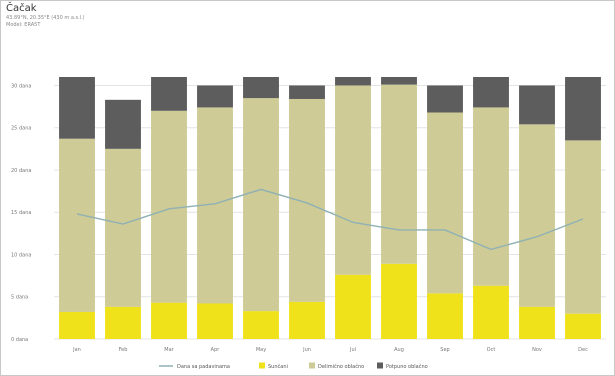  Describe the element at coordinates (21, 129) in the screenshot. I see `y-tick-label: 25 dana` at that location.